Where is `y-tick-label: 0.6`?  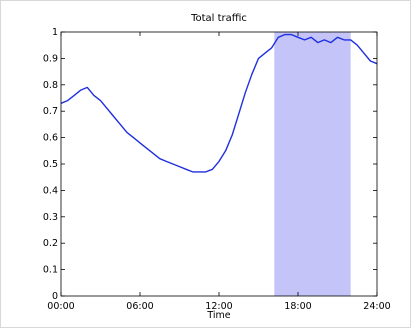 y-tick-label: 0.6 is located at coordinates (50, 138).